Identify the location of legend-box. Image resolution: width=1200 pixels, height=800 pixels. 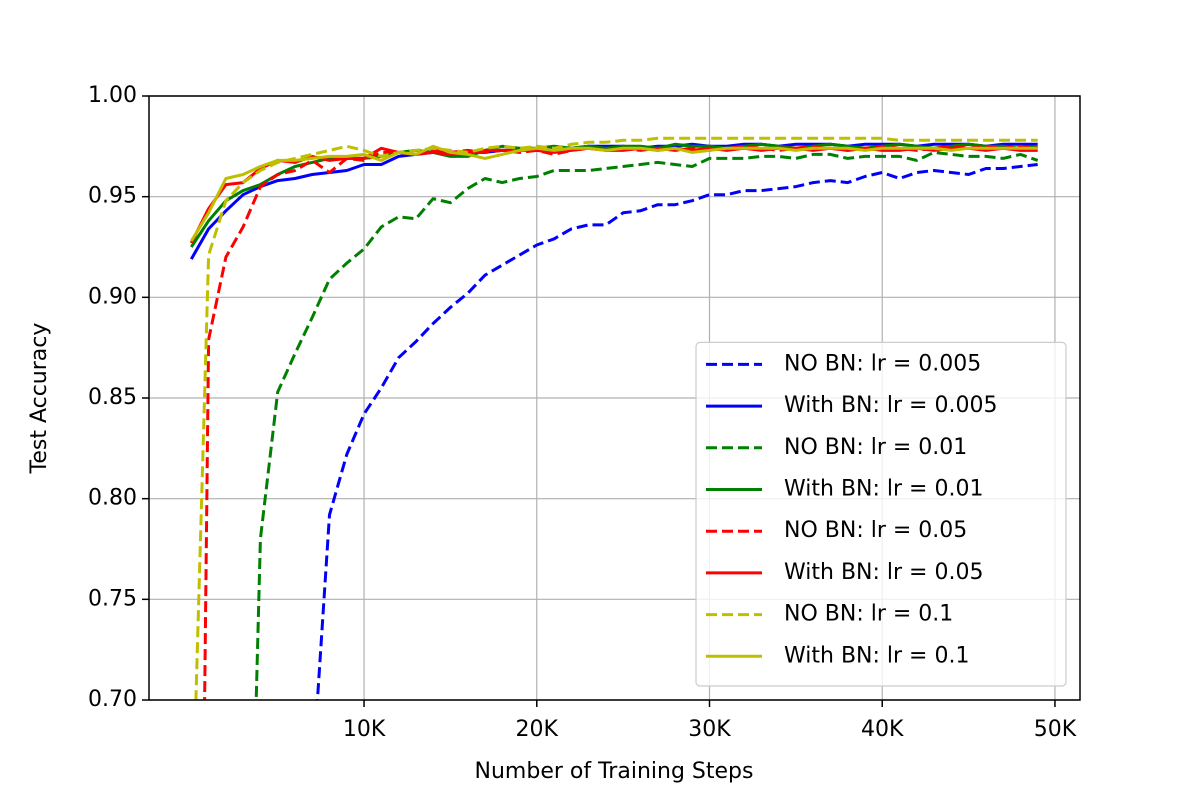
(881, 514).